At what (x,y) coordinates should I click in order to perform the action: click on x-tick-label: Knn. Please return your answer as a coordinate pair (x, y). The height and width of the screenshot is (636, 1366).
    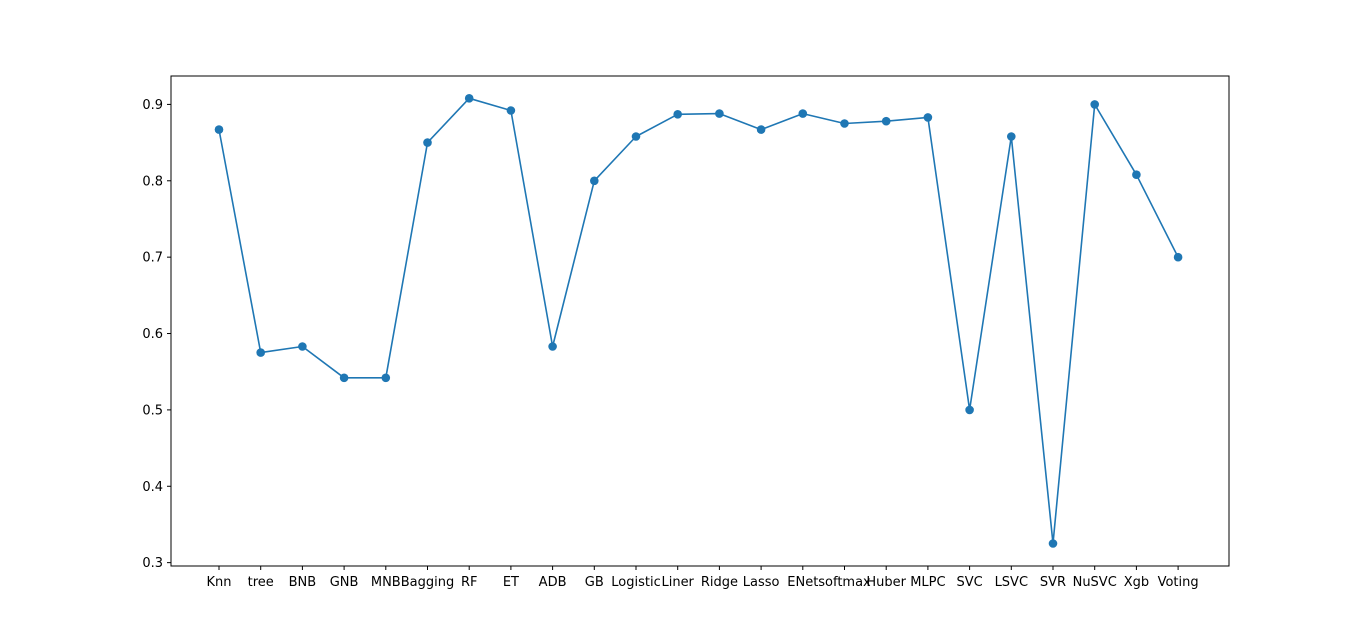
    Looking at the image, I should click on (218, 582).